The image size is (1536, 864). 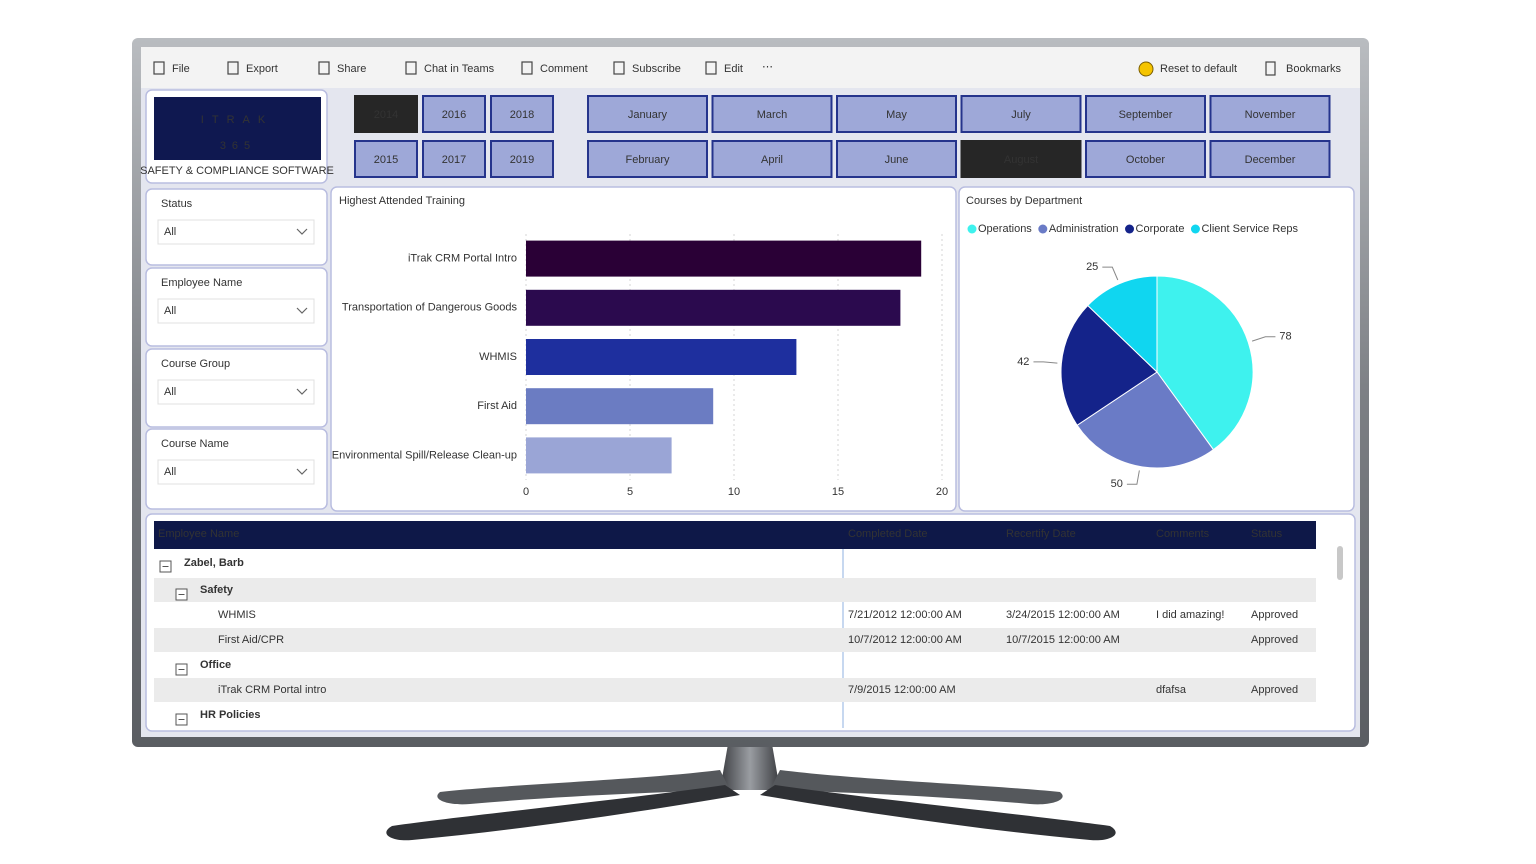 What do you see at coordinates (896, 114) in the screenshot?
I see `slicer-button: May` at bounding box center [896, 114].